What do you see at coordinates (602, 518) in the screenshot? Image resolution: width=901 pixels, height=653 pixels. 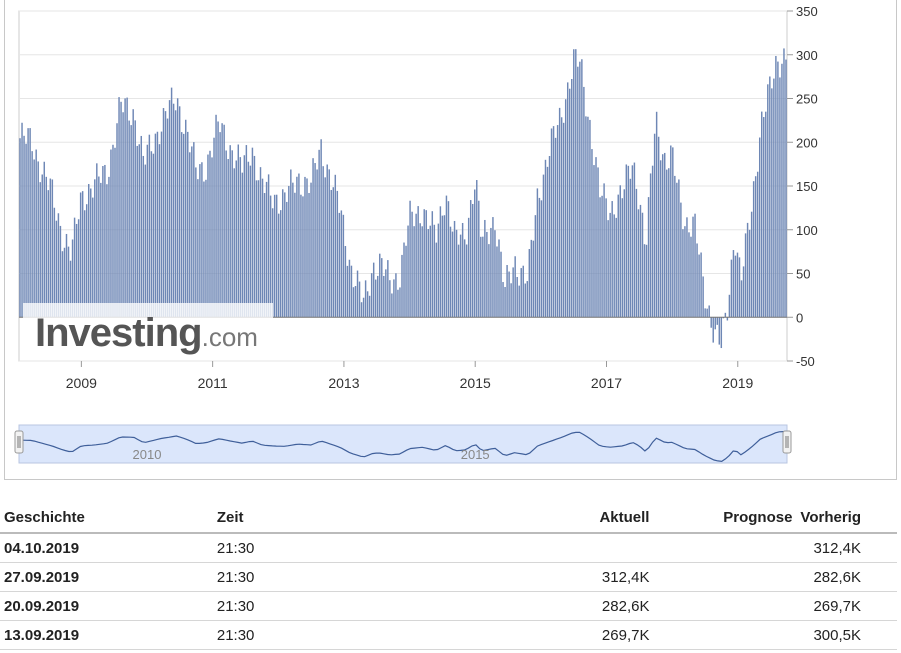 I see `header-actual: Aktuell` at bounding box center [602, 518].